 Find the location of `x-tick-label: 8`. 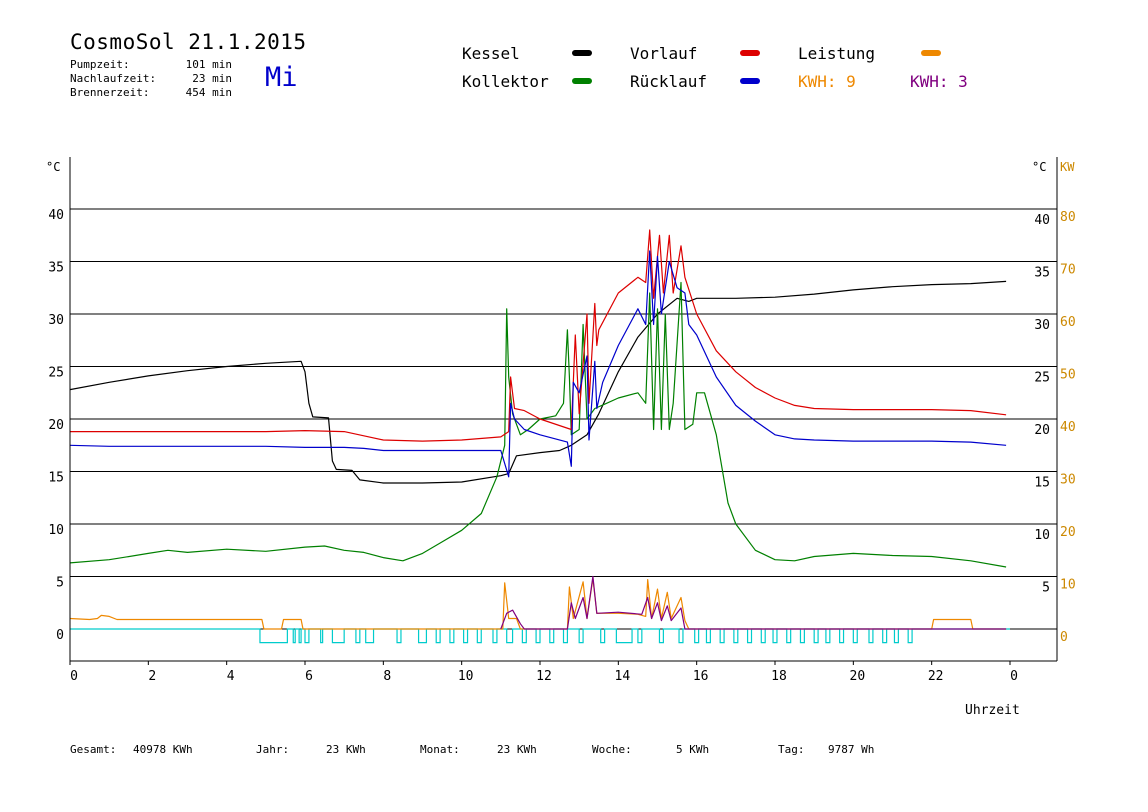

x-tick-label: 8 is located at coordinates (387, 676).